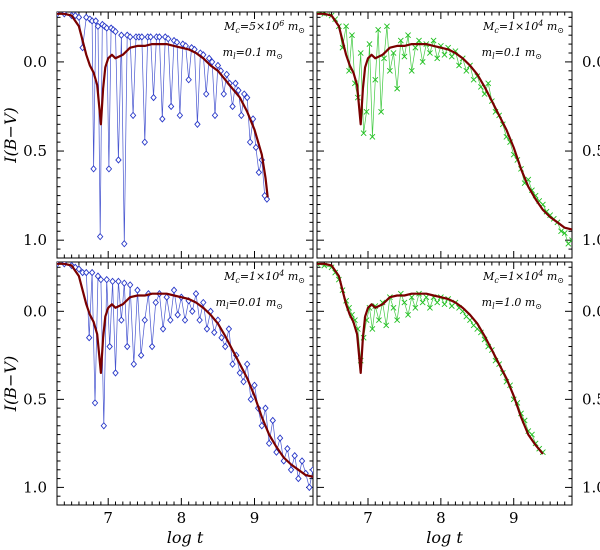  Describe the element at coordinates (162, 128) in the screenshot. I see `simulation-line` at that location.